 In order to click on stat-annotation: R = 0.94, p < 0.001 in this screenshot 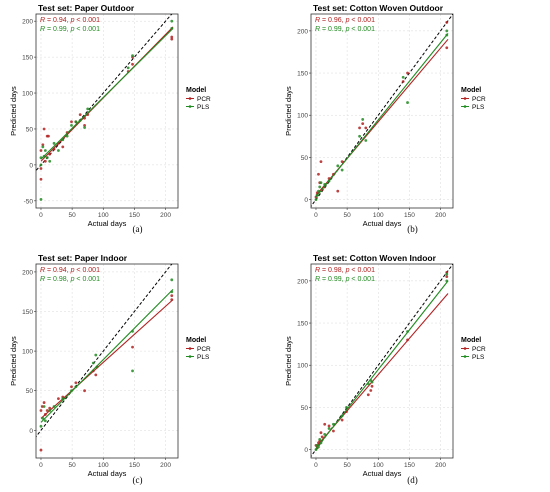, I will do `click(70, 20)`.